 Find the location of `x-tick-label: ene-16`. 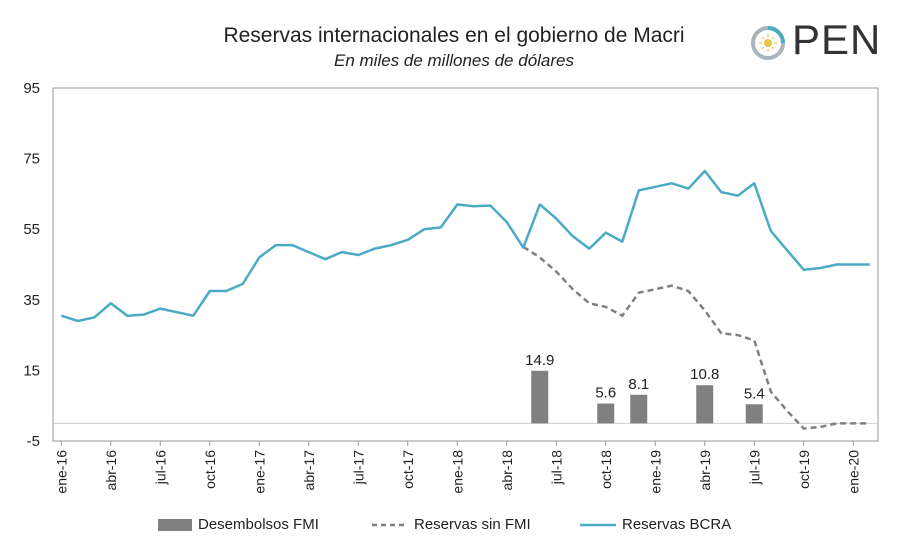

x-tick-label: ene-16 is located at coordinates (61, 472).